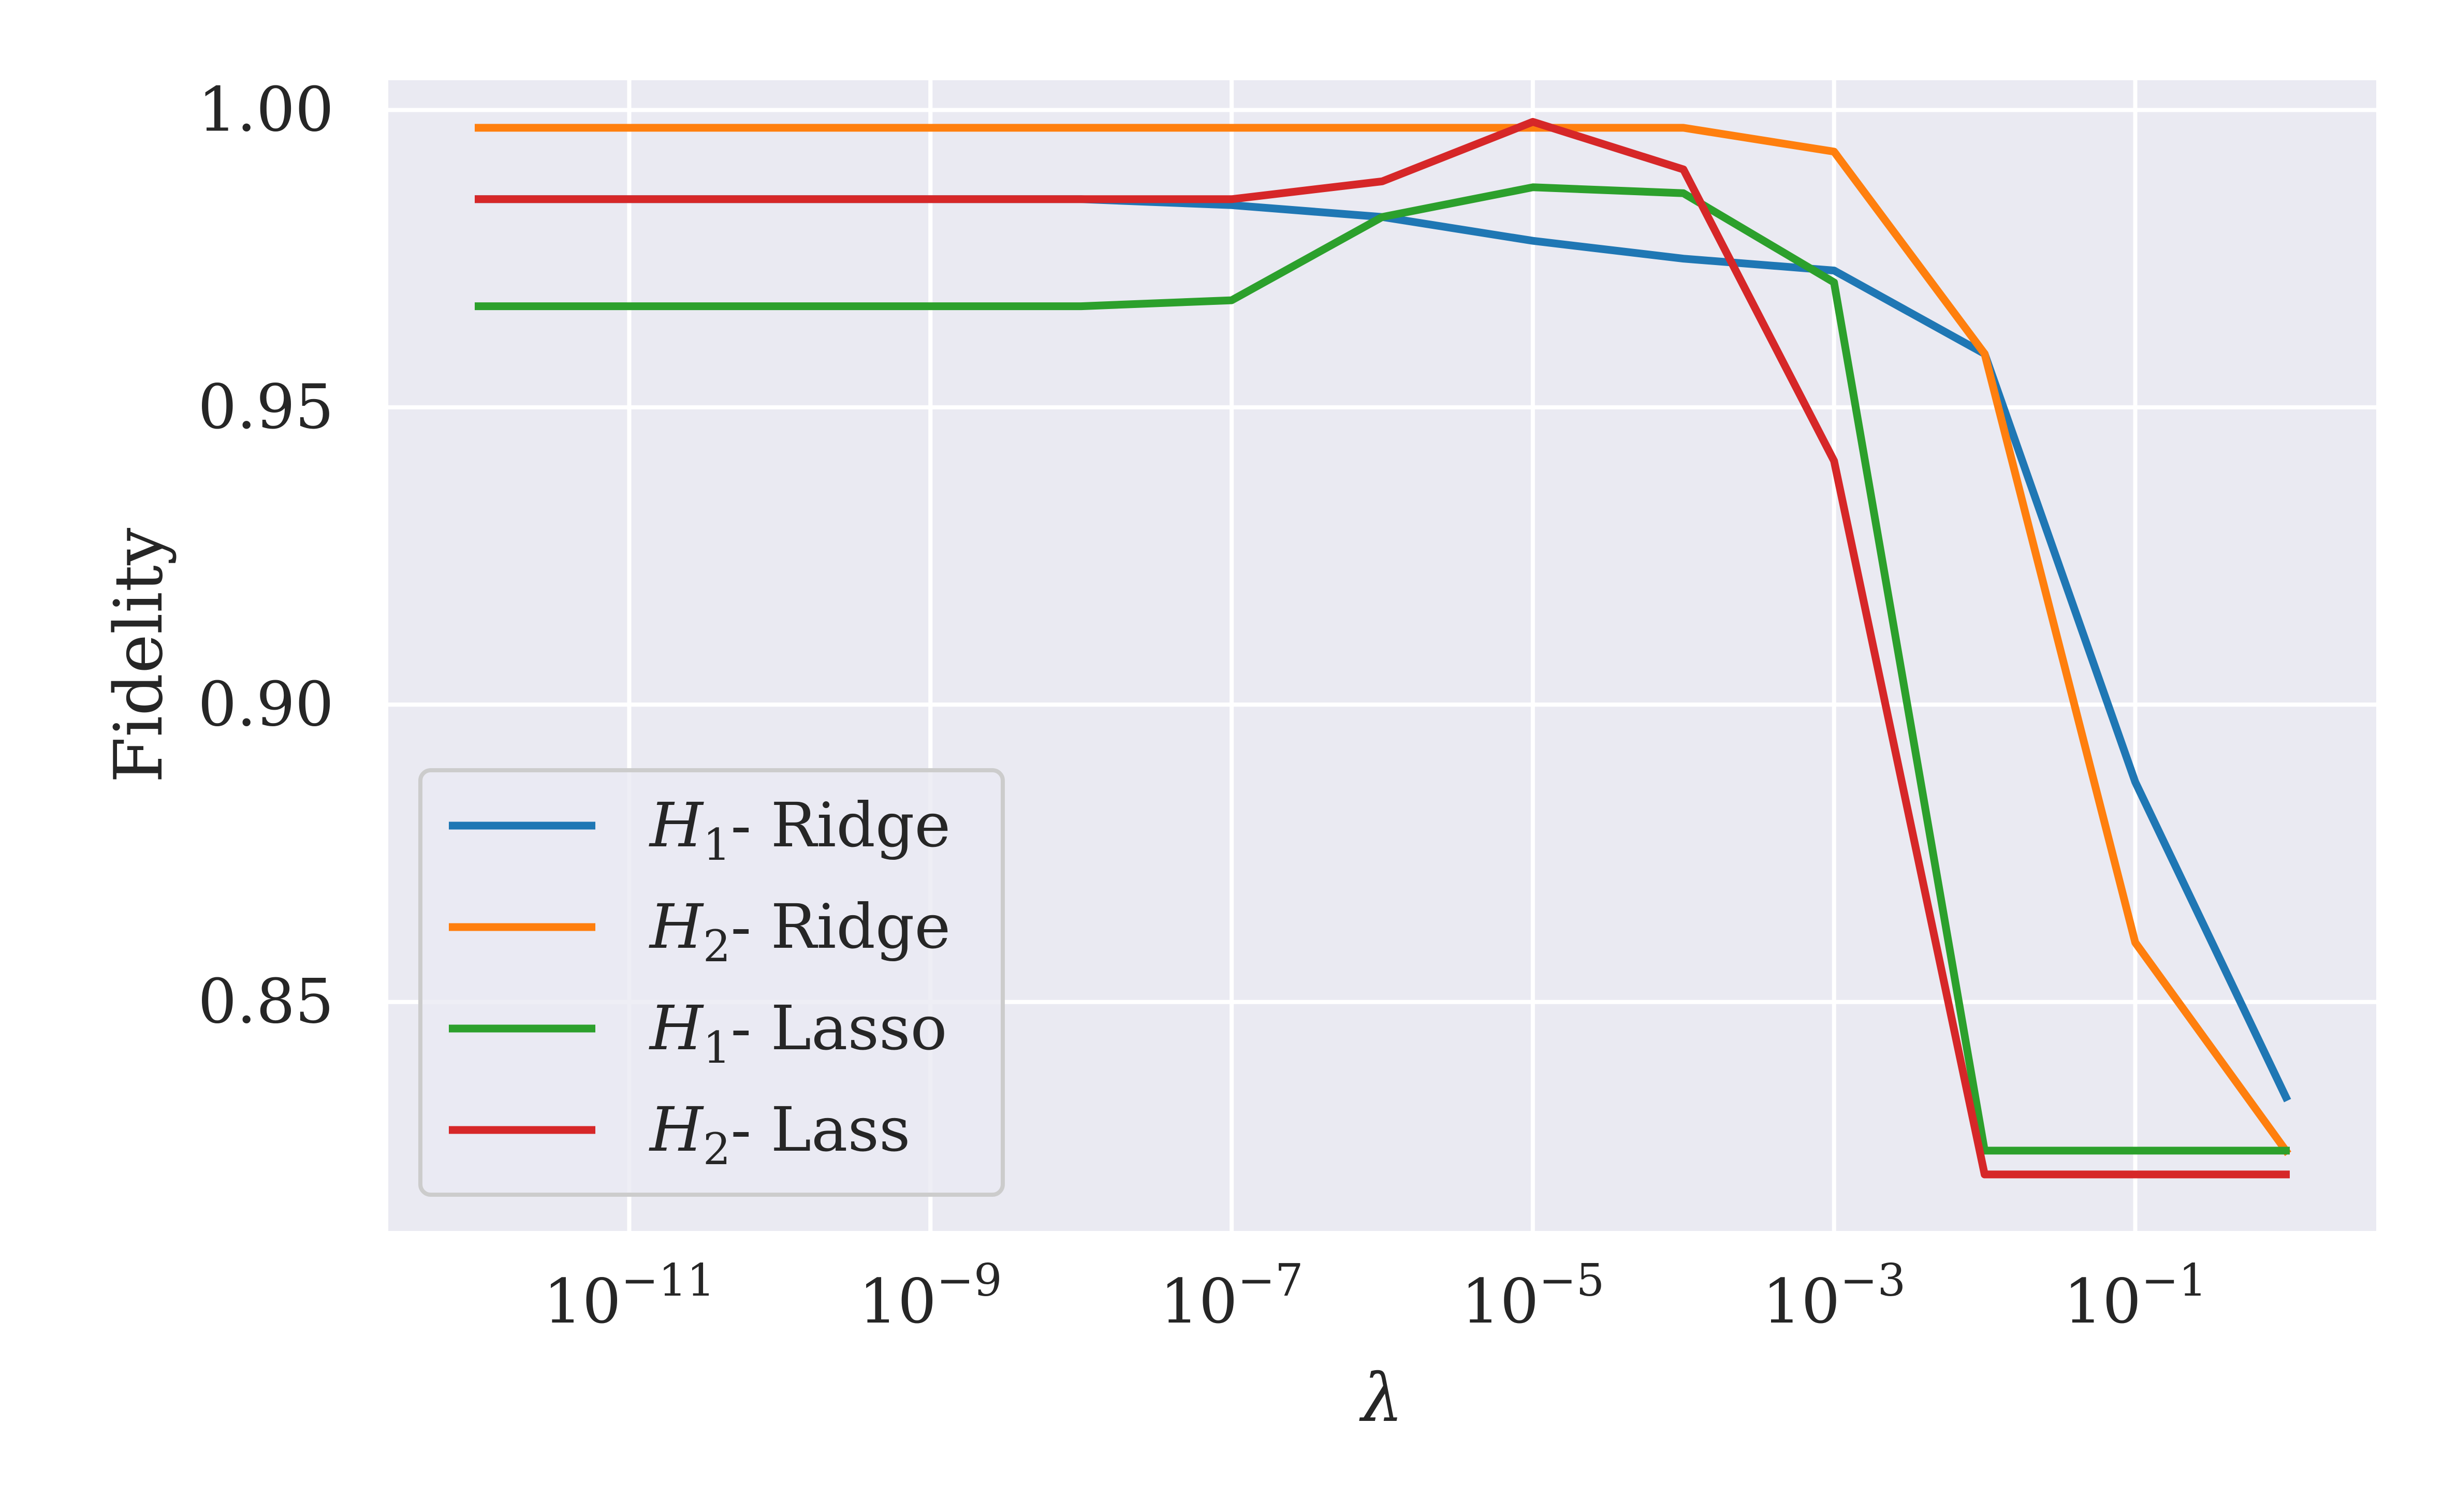 This screenshot has width=2443, height=1512. Describe the element at coordinates (1375, 1296) in the screenshot. I see `x-tick-labels: 10⁻¹¹ 10⁻⁹ 10⁻⁷ 10⁻⁵ 10⁻³ 10⁻¹` at that location.